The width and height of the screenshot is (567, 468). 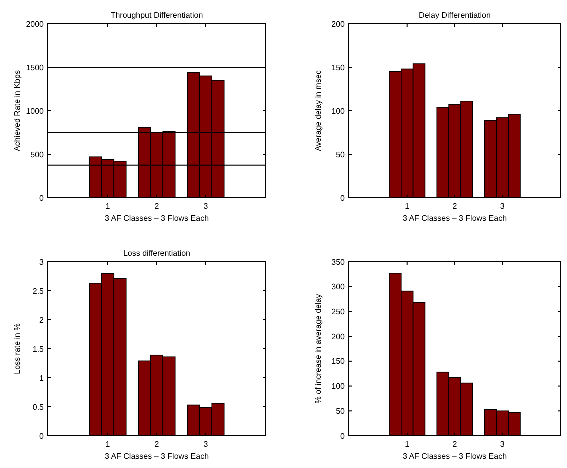 I want to click on y-tick-label: 2, so click(x=42, y=320).